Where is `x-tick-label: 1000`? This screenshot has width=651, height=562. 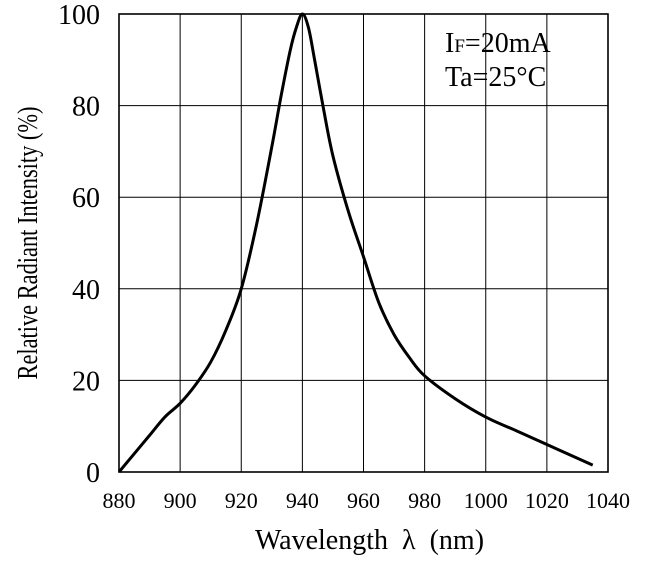
x-tick-label: 1000 is located at coordinates (486, 500).